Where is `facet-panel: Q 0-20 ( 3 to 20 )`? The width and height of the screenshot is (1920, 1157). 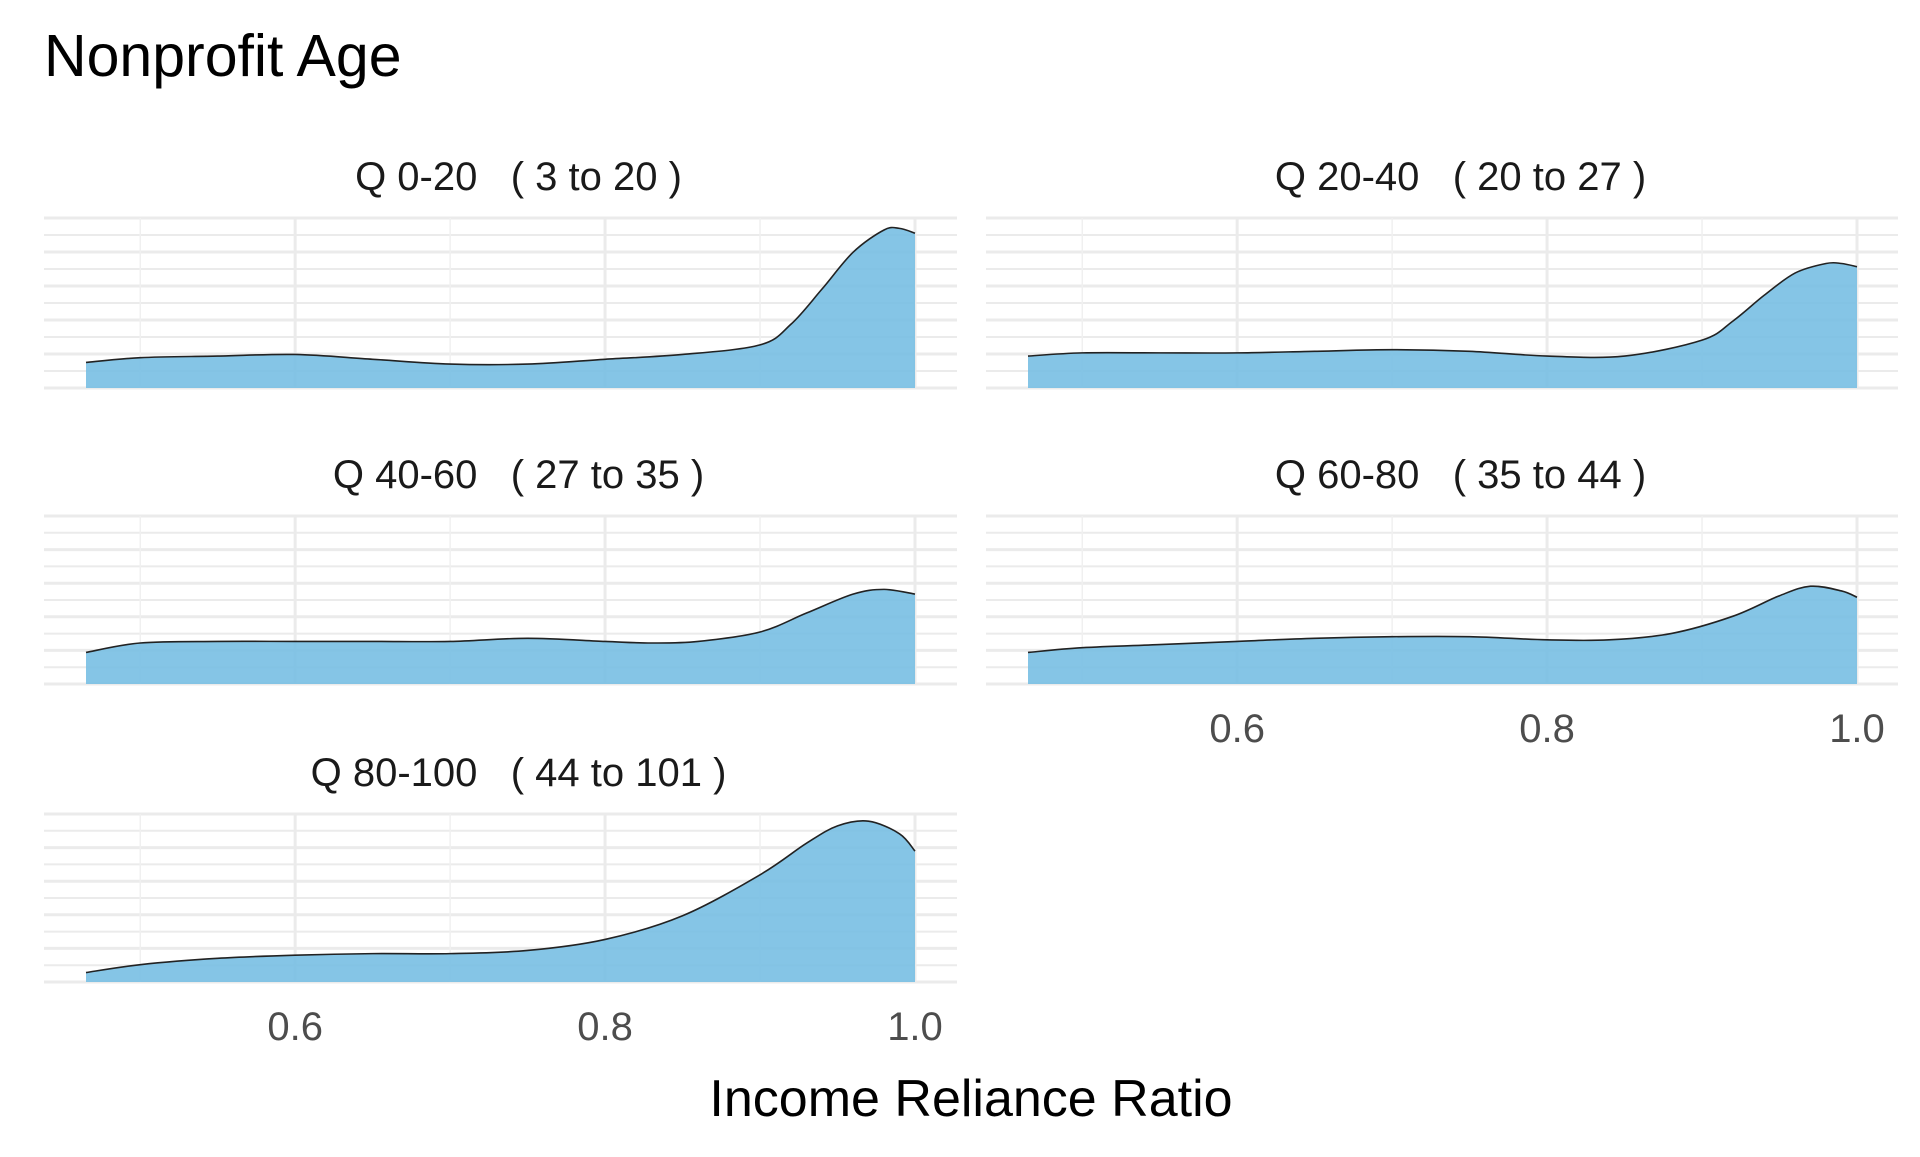
facet-panel: Q 0-20 ( 3 to 20 ) is located at coordinates (500, 272).